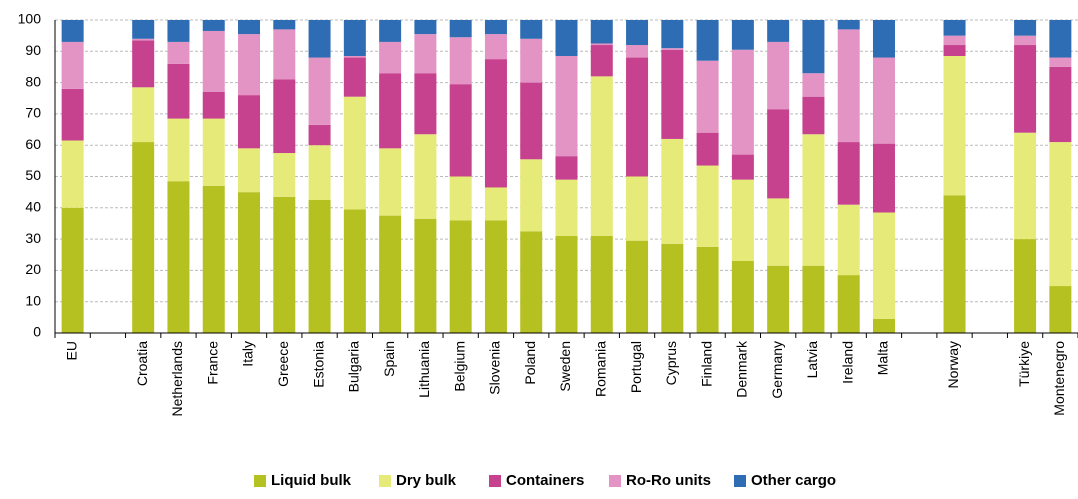 This screenshot has height=499, width=1078. Describe the element at coordinates (671, 363) in the screenshot. I see `x-tick-label: Cyprus` at that location.